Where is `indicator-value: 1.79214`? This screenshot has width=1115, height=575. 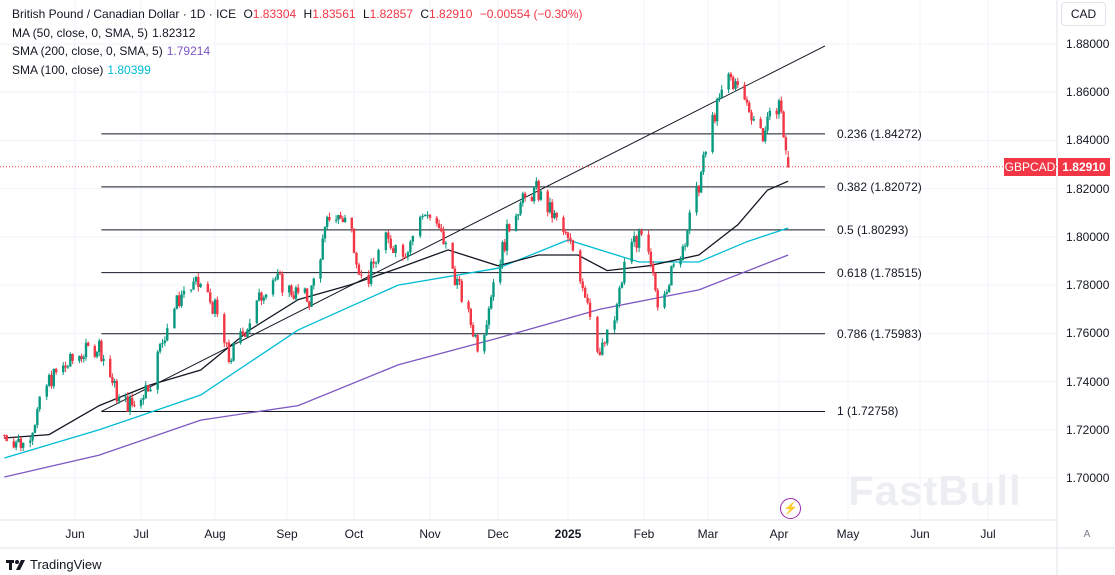
indicator-value: 1.79214 is located at coordinates (188, 51).